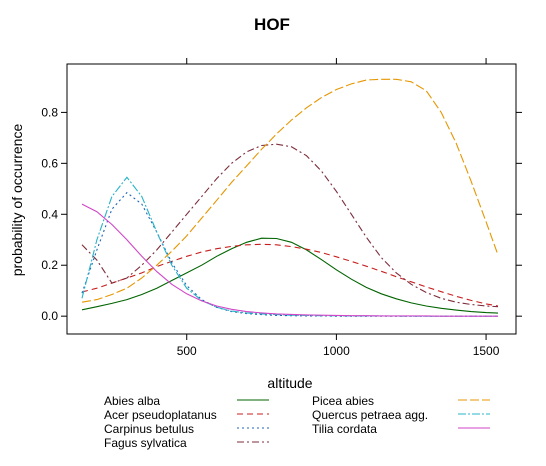 Image resolution: width=546 pixels, height=466 pixels. Describe the element at coordinates (272, 24) in the screenshot. I see `chart-title: HOF` at that location.